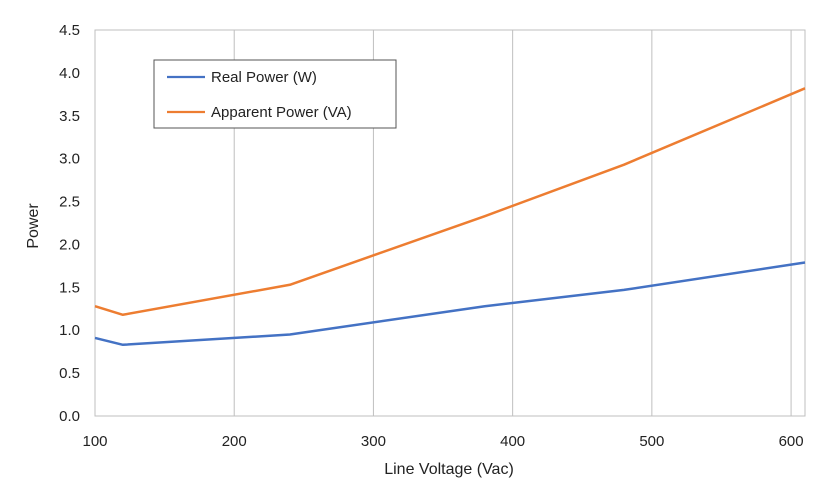 This screenshot has width=825, height=494. Describe the element at coordinates (69, 202) in the screenshot. I see `y-tick-label: 2.5` at that location.